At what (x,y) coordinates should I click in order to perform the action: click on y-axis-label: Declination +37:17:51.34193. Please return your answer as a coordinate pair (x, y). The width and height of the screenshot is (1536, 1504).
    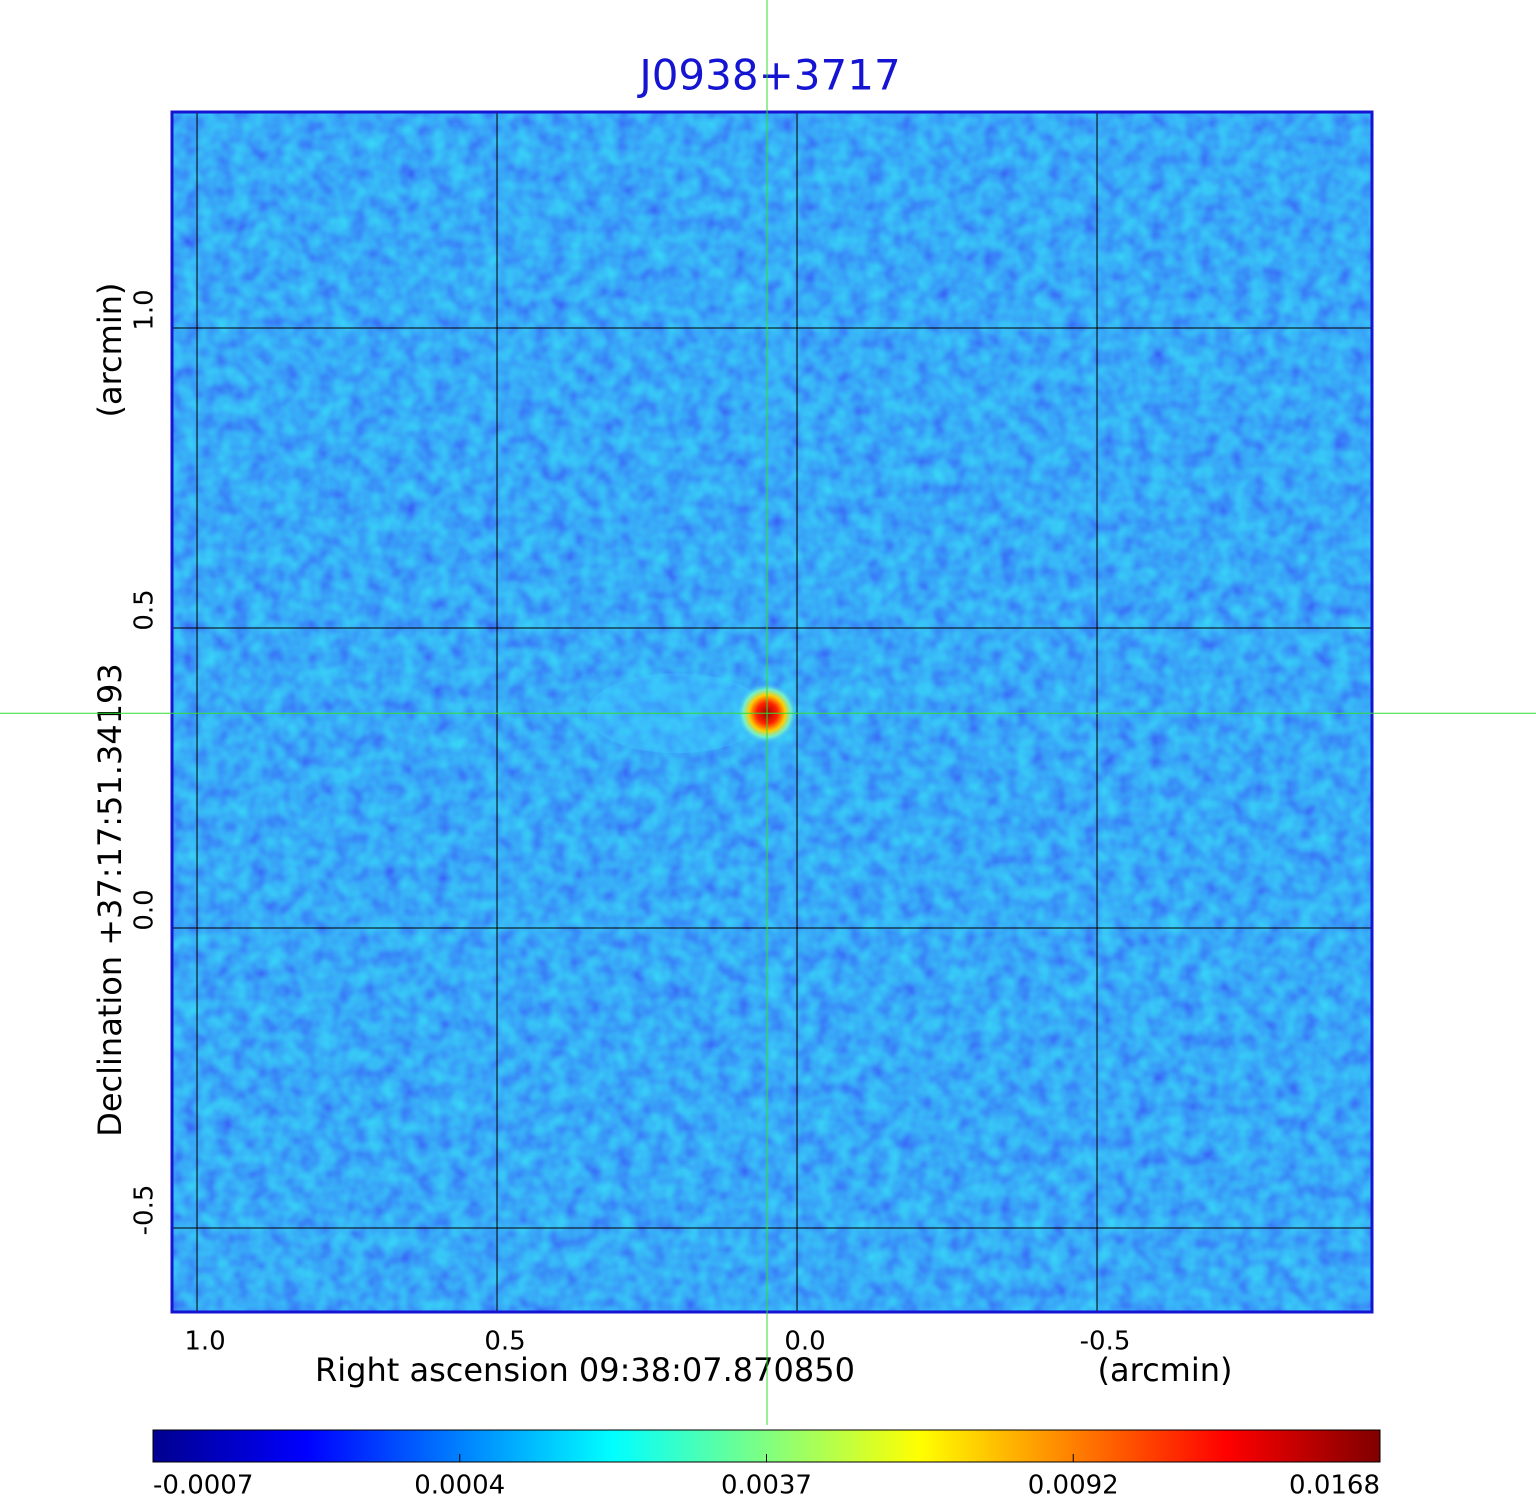
    Looking at the image, I should click on (110, 900).